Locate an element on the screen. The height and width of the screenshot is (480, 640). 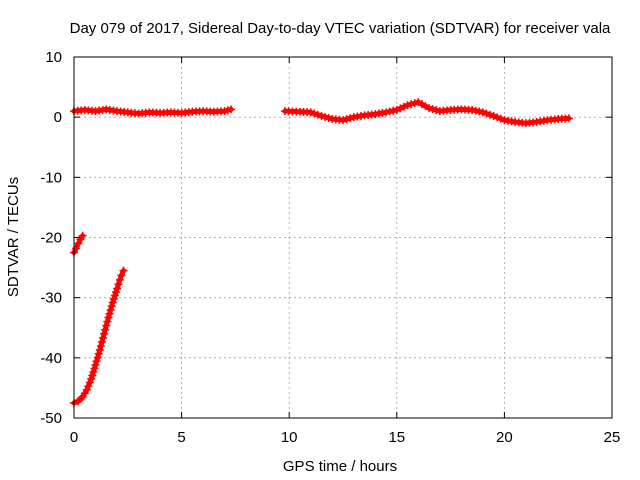
y-tick-label: -20 is located at coordinates (51, 238).